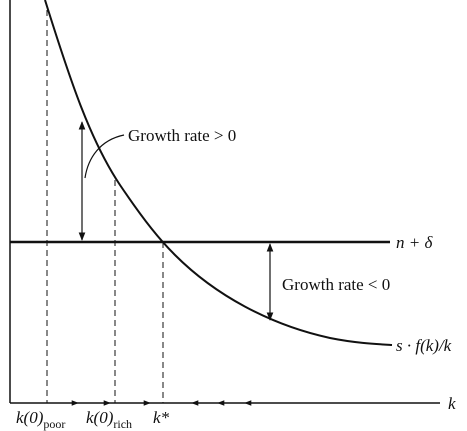 The image size is (467, 431). I want to click on k-rich-base: k(0), so click(100, 417).